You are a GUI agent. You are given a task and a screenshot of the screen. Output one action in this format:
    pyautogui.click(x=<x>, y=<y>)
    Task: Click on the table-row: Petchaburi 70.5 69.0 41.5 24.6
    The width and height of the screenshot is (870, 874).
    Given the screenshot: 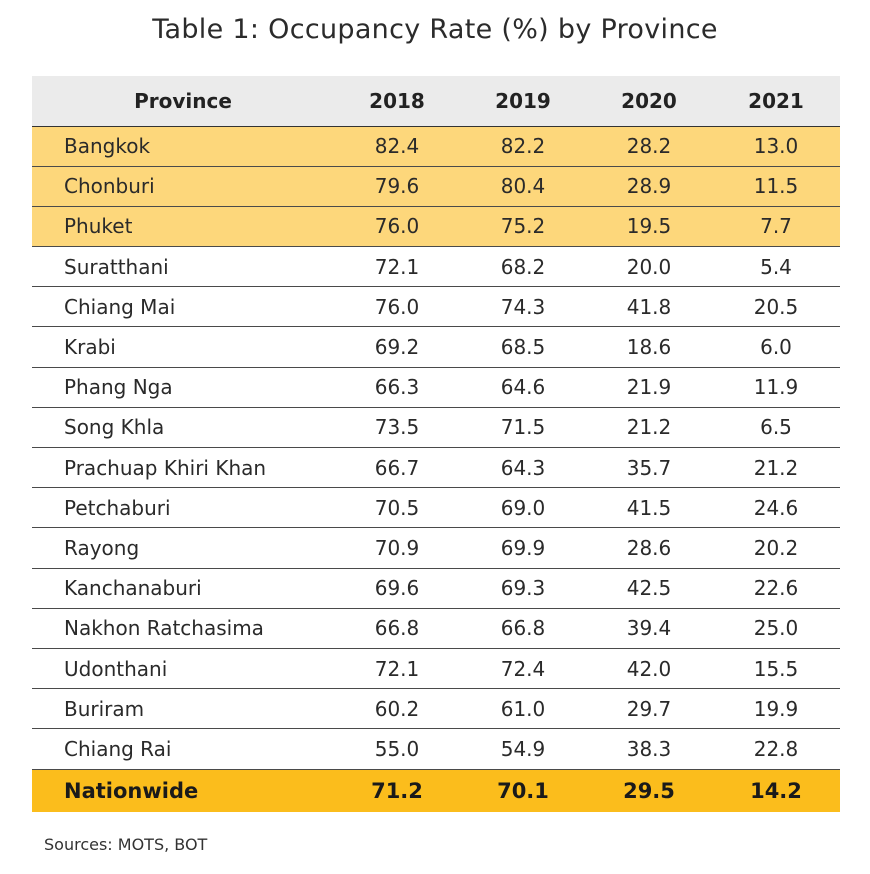 What is the action you would take?
    pyautogui.click(x=436, y=508)
    